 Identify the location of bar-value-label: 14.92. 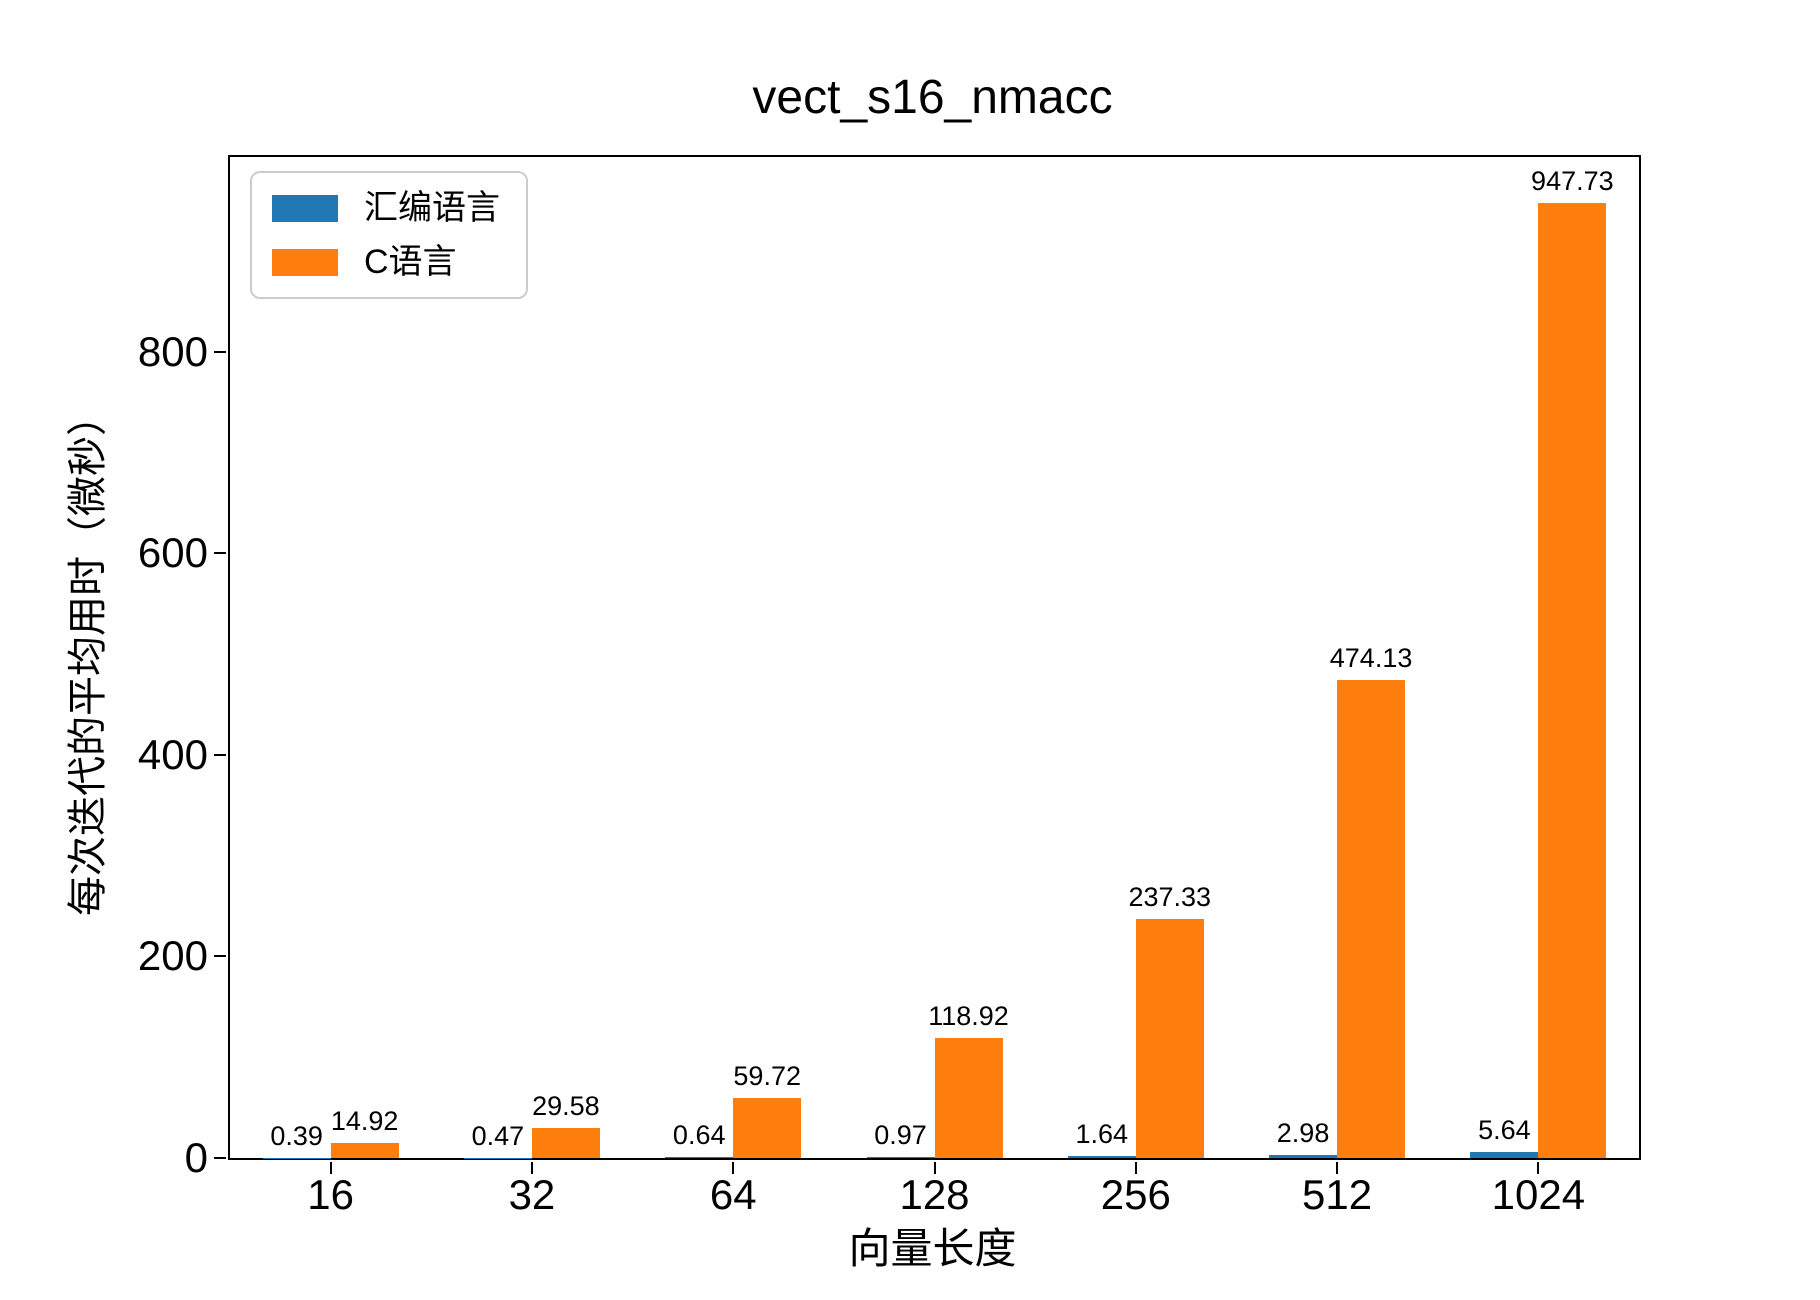
(364, 1120).